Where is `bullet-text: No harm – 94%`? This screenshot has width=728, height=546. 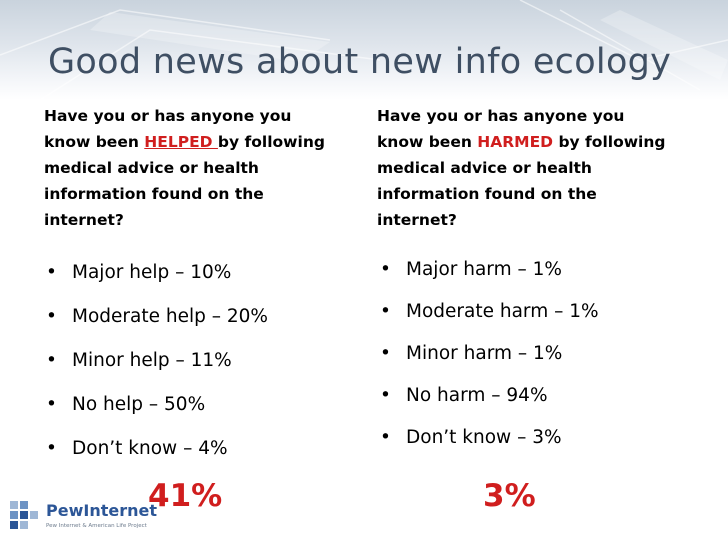 bullet-text: No harm – 94% is located at coordinates (477, 395).